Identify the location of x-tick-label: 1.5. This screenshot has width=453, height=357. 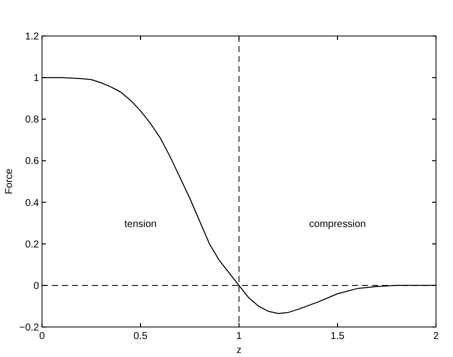
(337, 336).